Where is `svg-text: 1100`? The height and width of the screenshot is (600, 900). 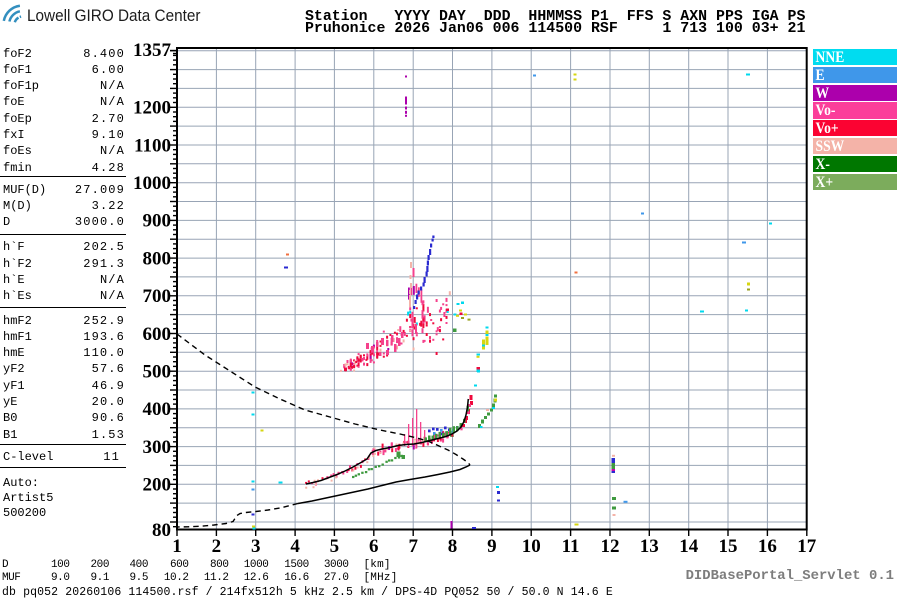 svg-text: 1100 is located at coordinates (152, 145).